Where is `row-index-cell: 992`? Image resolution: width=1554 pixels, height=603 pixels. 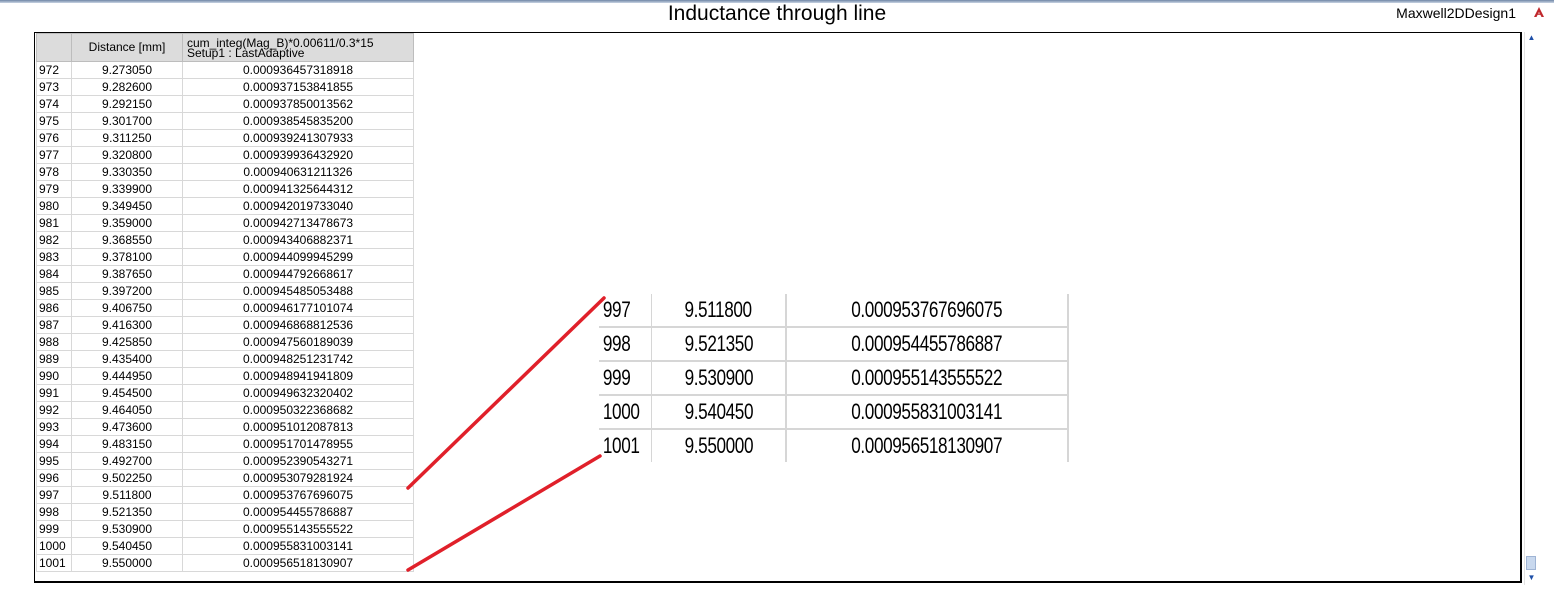 row-index-cell: 992 is located at coordinates (54, 410).